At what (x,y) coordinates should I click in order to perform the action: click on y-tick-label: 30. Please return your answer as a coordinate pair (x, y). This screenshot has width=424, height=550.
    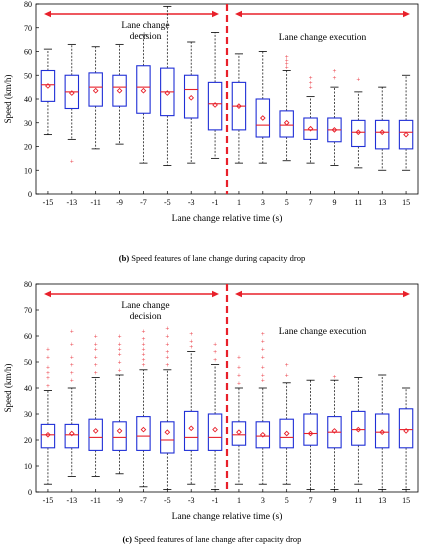
    Looking at the image, I should click on (28, 123).